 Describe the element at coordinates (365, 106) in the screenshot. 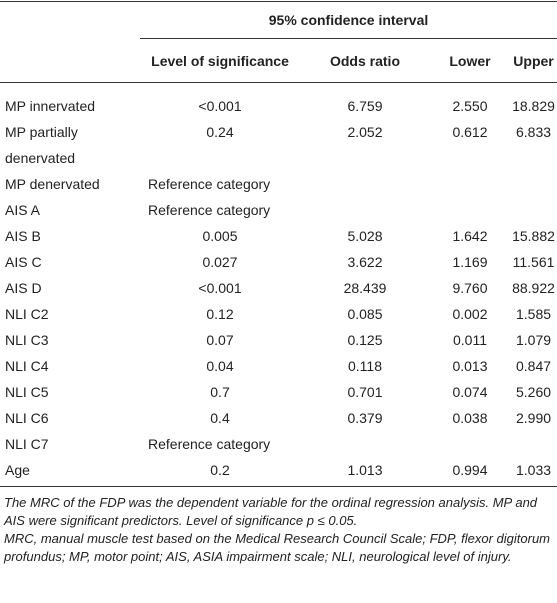

I see `cell: 6.759` at that location.